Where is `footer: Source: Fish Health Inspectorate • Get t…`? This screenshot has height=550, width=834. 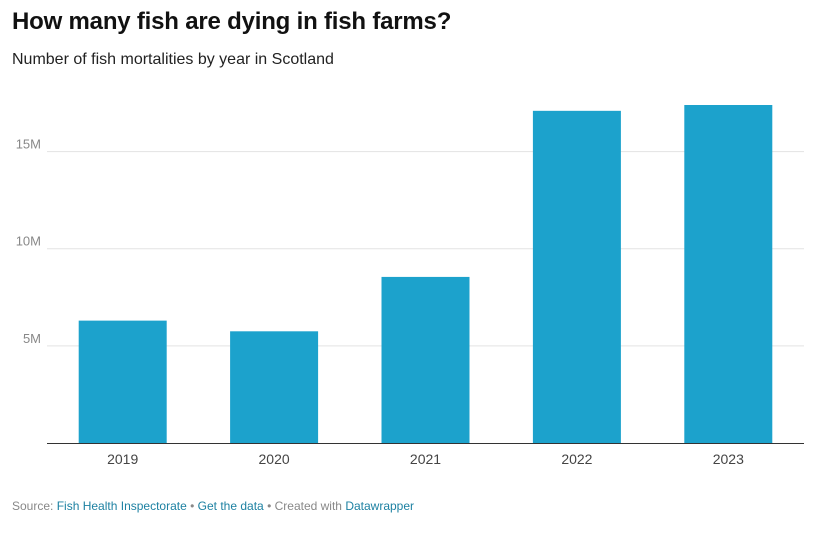
footer: Source: Fish Health Inspectorate • Get t… is located at coordinates (213, 506).